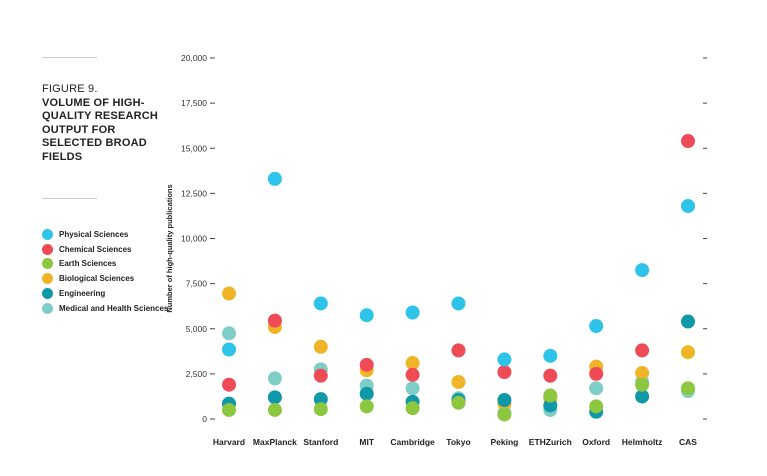 This screenshot has width=767, height=476. I want to click on legend-item: Medical and Health Sciences, so click(105, 308).